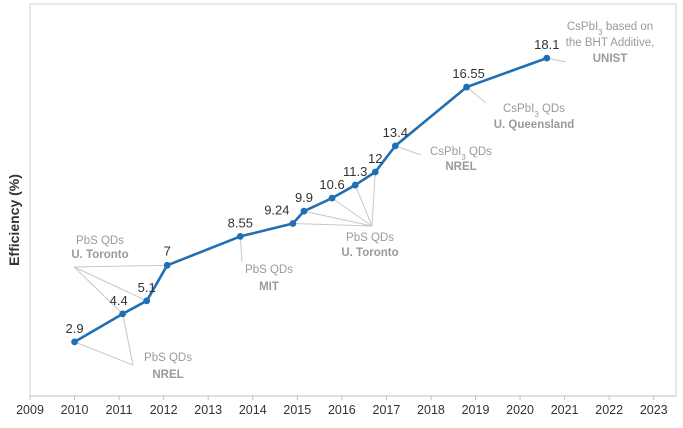  Describe the element at coordinates (431, 410) in the screenshot. I see `x-tick-label: 2018` at that location.